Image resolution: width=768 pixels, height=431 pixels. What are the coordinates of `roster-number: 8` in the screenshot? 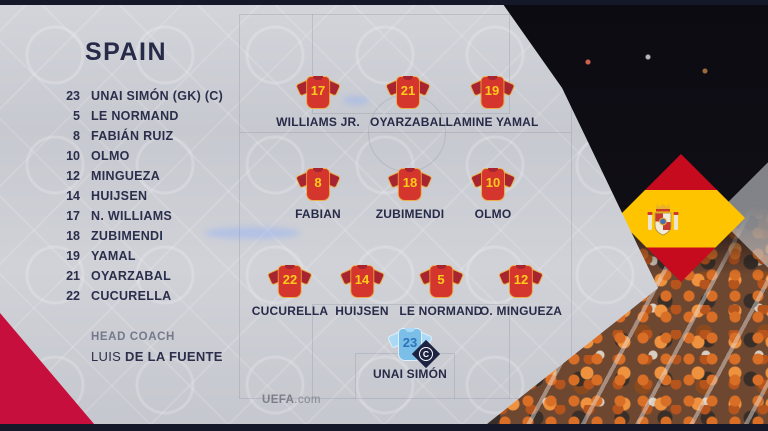 It's located at (76, 136).